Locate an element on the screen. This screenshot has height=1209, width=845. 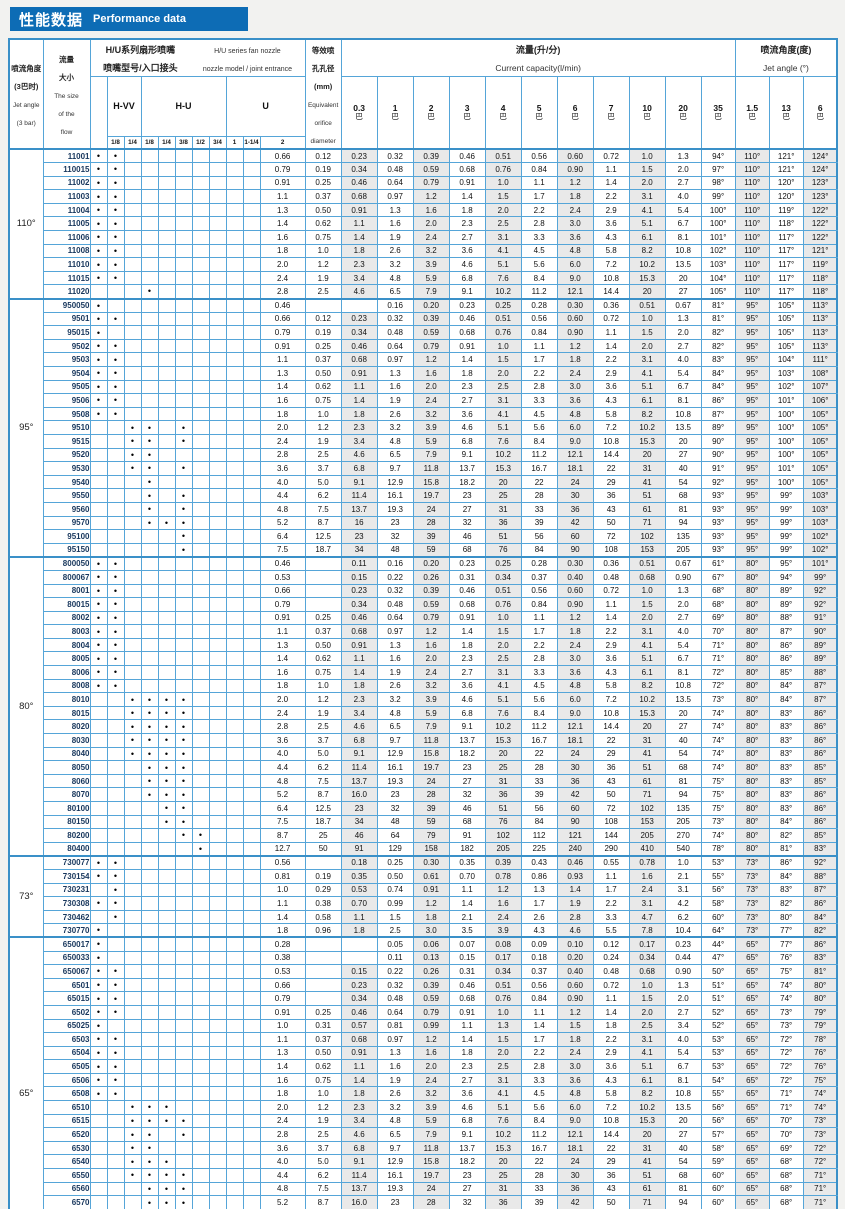
model-cell: 9508 is located at coordinates (66, 414).